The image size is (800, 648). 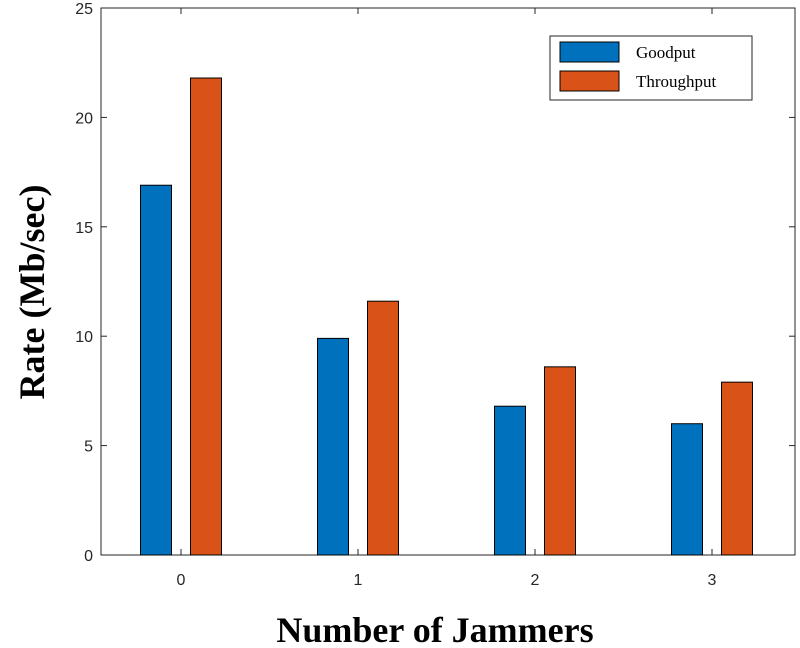 What do you see at coordinates (589, 52) in the screenshot?
I see `legend-swatch-goodput` at bounding box center [589, 52].